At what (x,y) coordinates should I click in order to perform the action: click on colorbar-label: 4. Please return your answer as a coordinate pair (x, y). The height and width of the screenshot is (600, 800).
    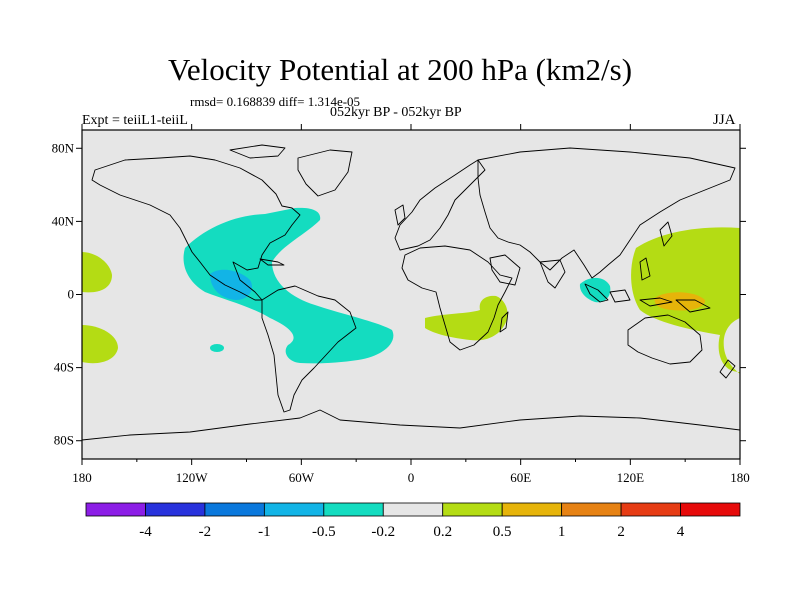
    Looking at the image, I should click on (681, 532).